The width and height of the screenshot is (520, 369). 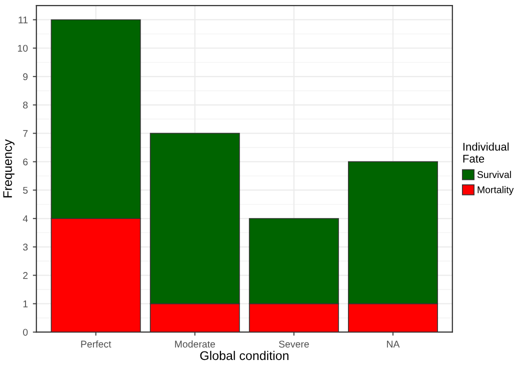 What do you see at coordinates (244, 355) in the screenshot?
I see `x-axis-title: Global condition` at bounding box center [244, 355].